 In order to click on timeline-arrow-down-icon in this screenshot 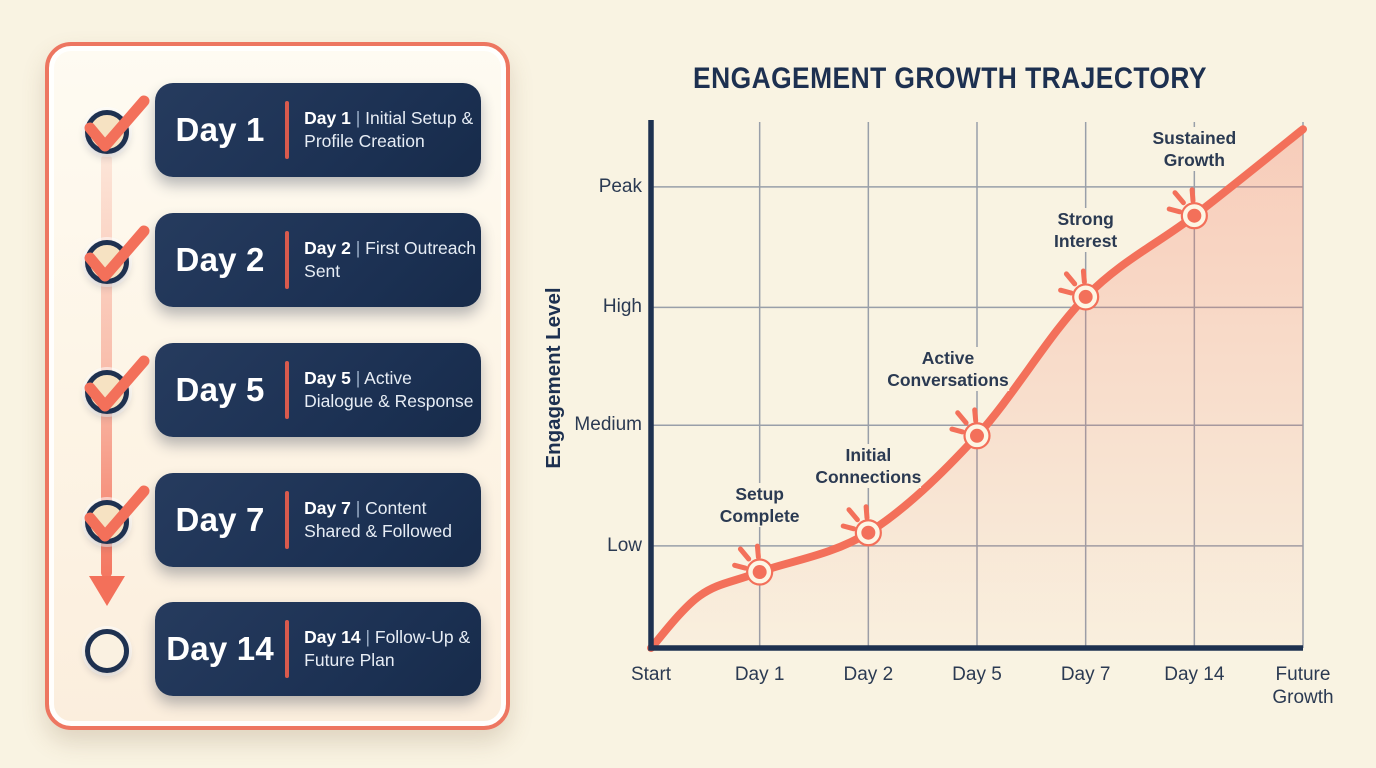, I will do `click(107, 591)`.